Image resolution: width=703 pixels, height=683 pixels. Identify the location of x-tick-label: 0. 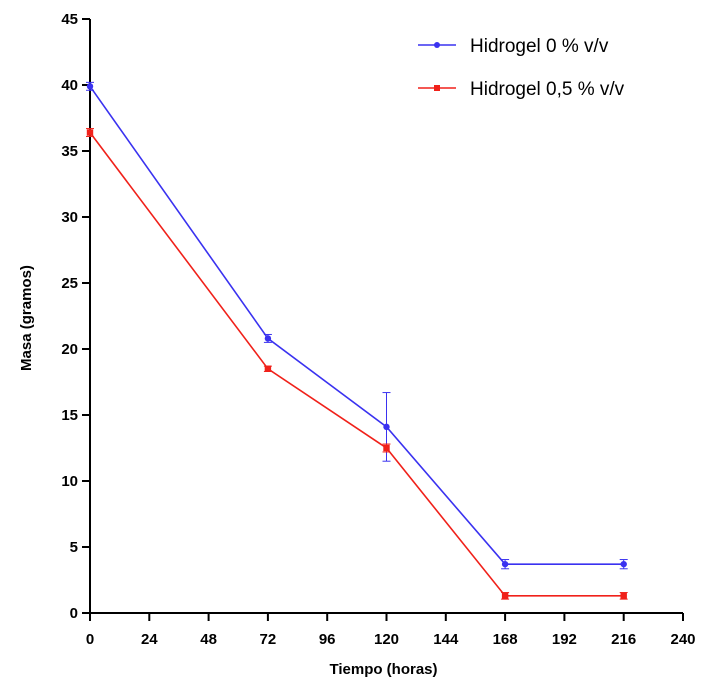
(90, 639).